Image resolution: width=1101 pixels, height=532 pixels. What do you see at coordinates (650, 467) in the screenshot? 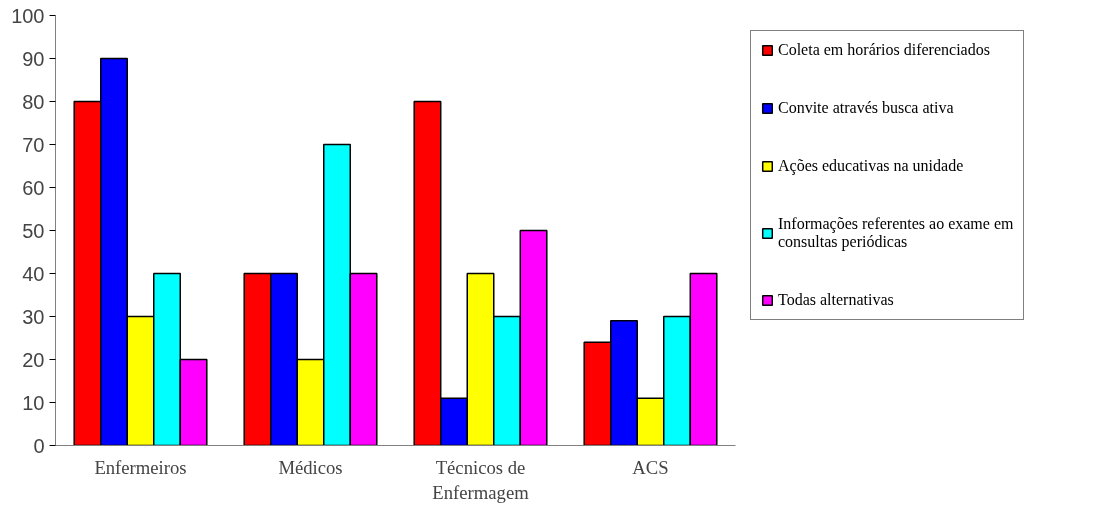
I see `x-tick-label: ACS` at bounding box center [650, 467].